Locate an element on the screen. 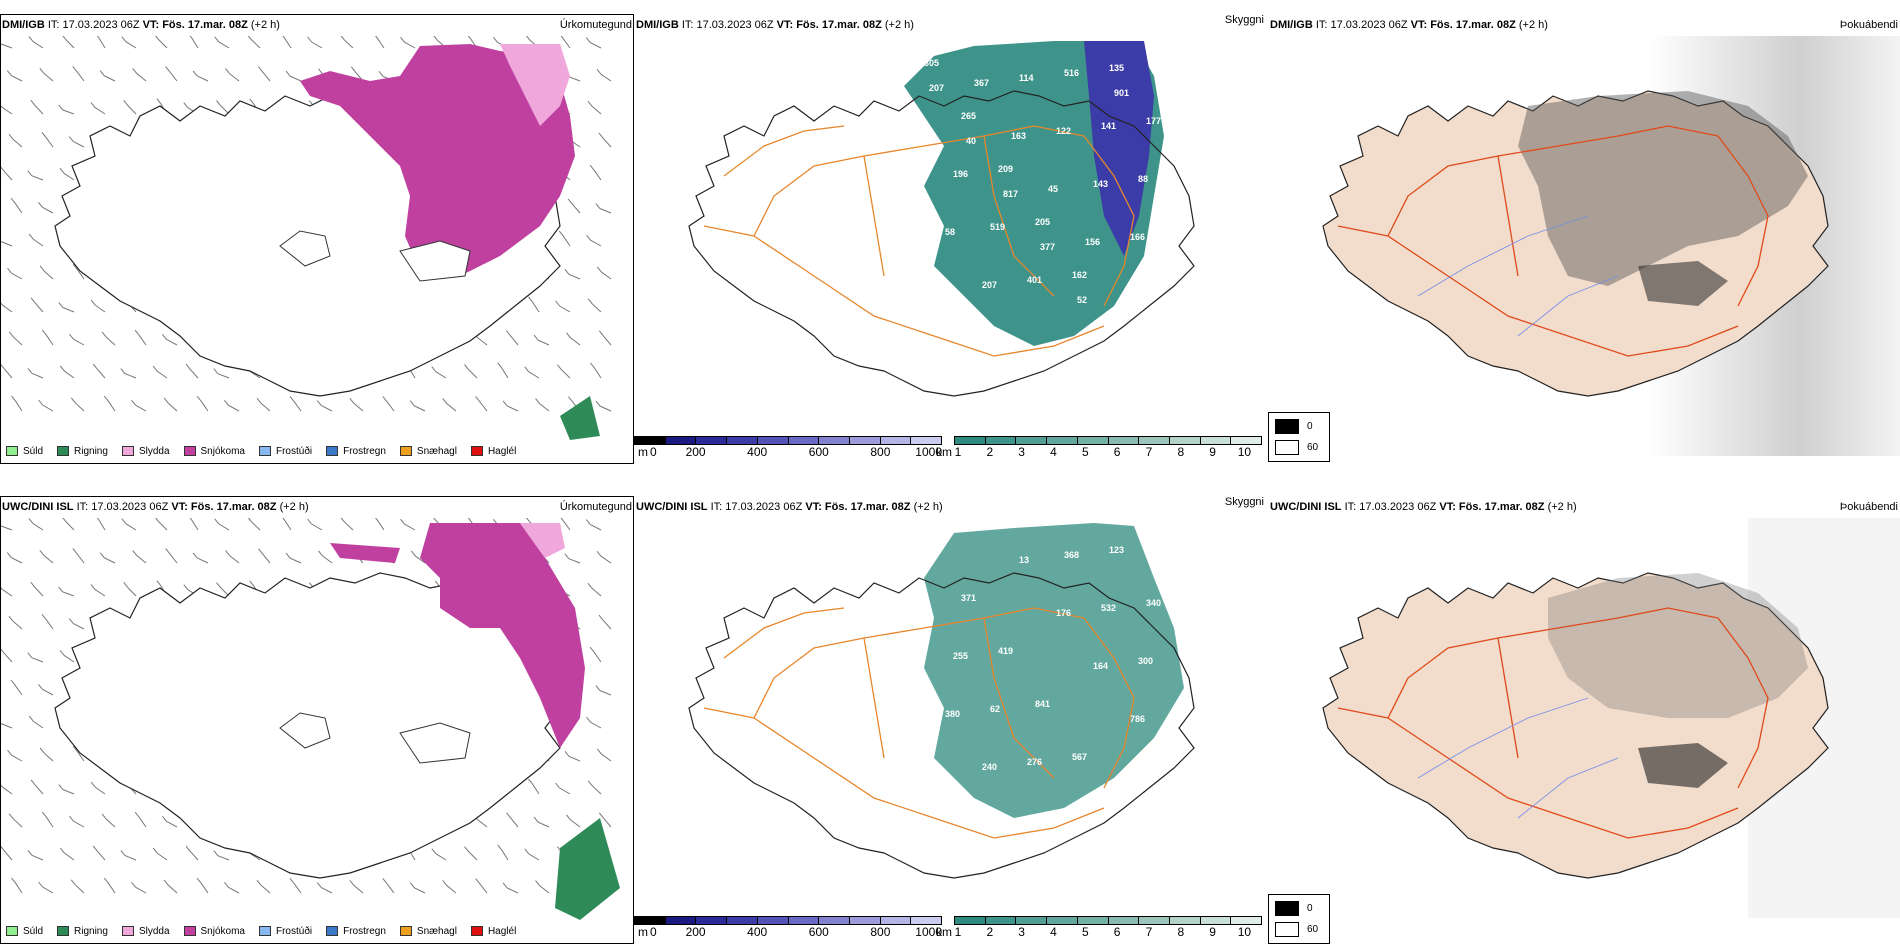 The image size is (1900, 950). visibility-legend: m 0 200 400 600 800 1000 km 1 2 3 4 5 6 7 8 9 10 is located at coordinates (951, 931).